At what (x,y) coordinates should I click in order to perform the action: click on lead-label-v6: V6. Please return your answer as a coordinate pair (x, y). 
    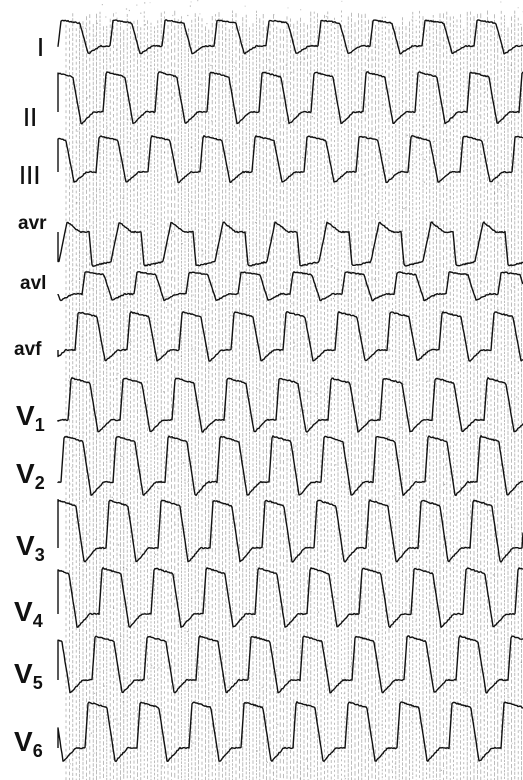
    Looking at the image, I should click on (28, 743).